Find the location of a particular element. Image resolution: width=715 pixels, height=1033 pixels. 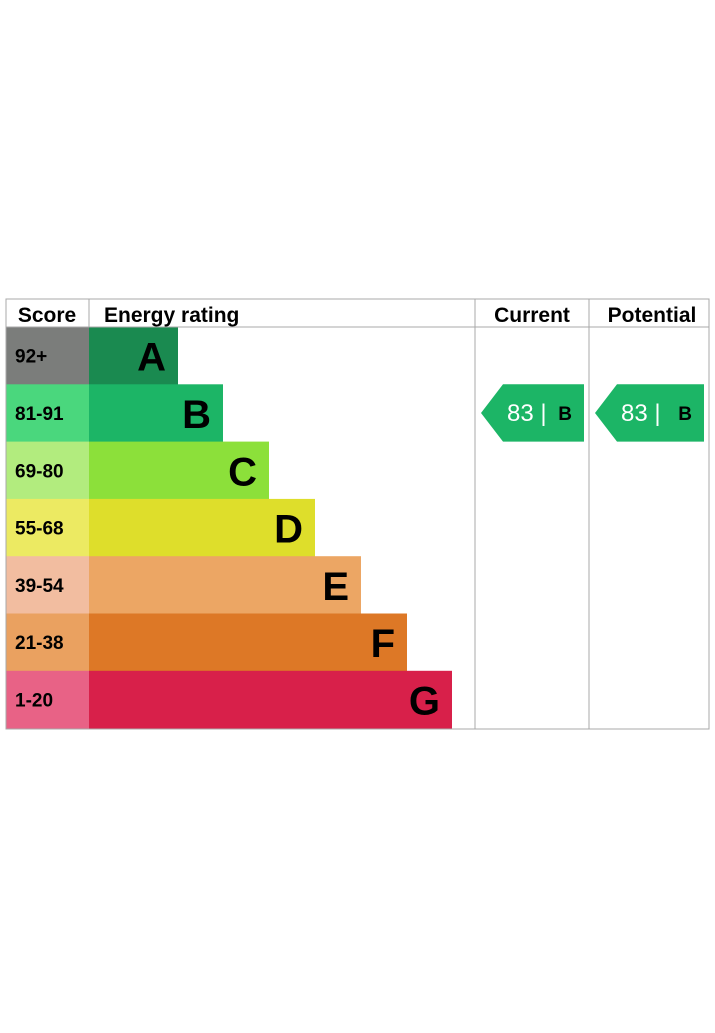

rating-letter-f: F is located at coordinates (383, 644).